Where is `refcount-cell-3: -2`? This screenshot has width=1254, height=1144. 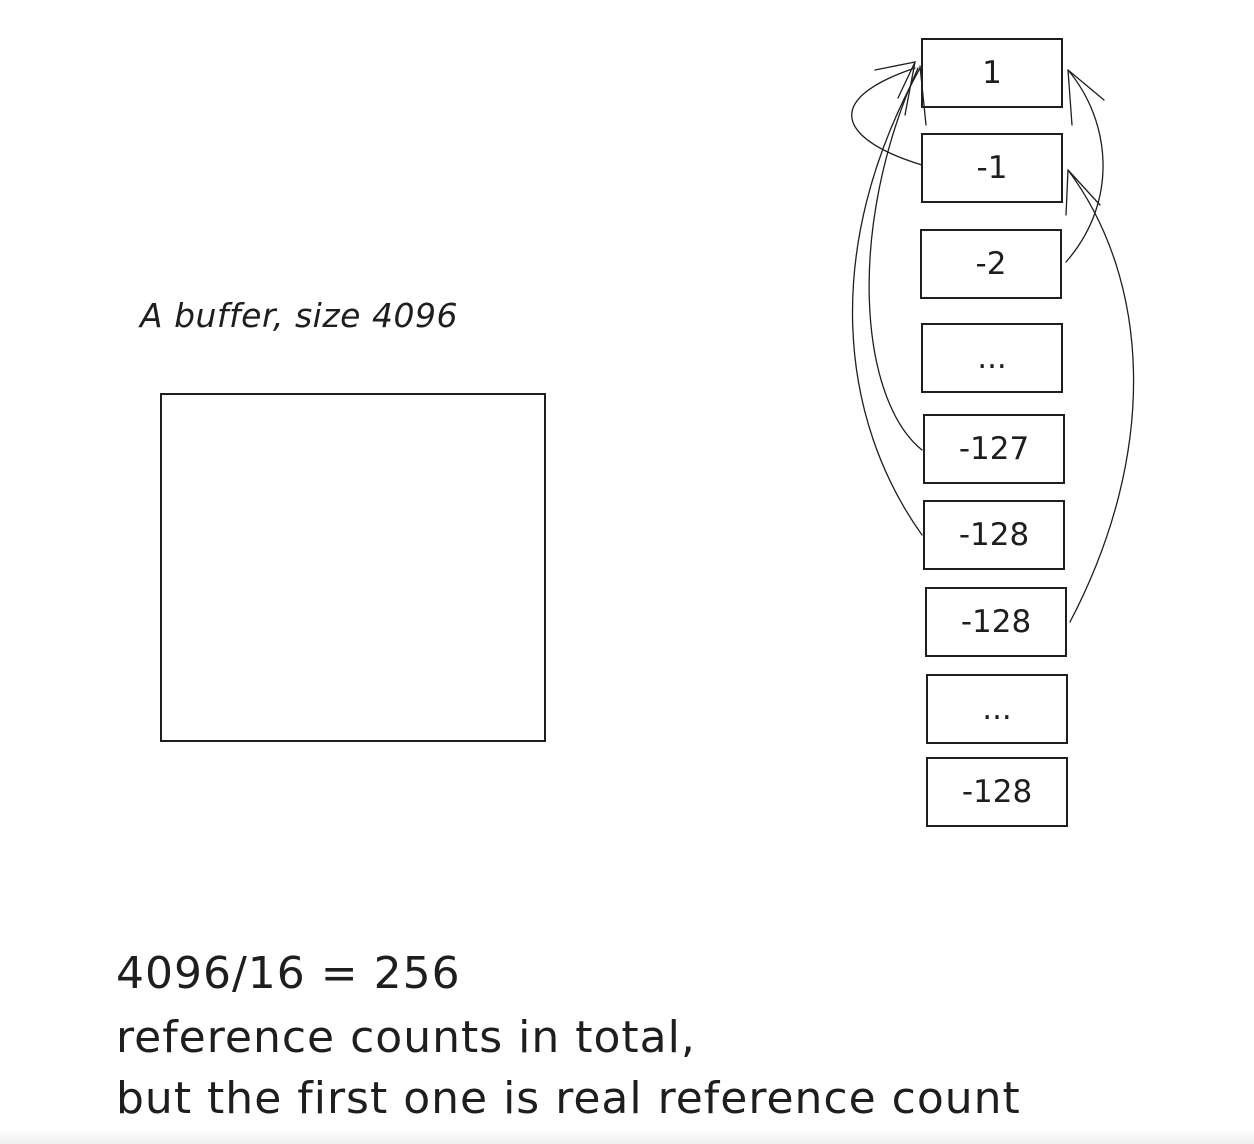
refcount-cell-3: -2 is located at coordinates (991, 264).